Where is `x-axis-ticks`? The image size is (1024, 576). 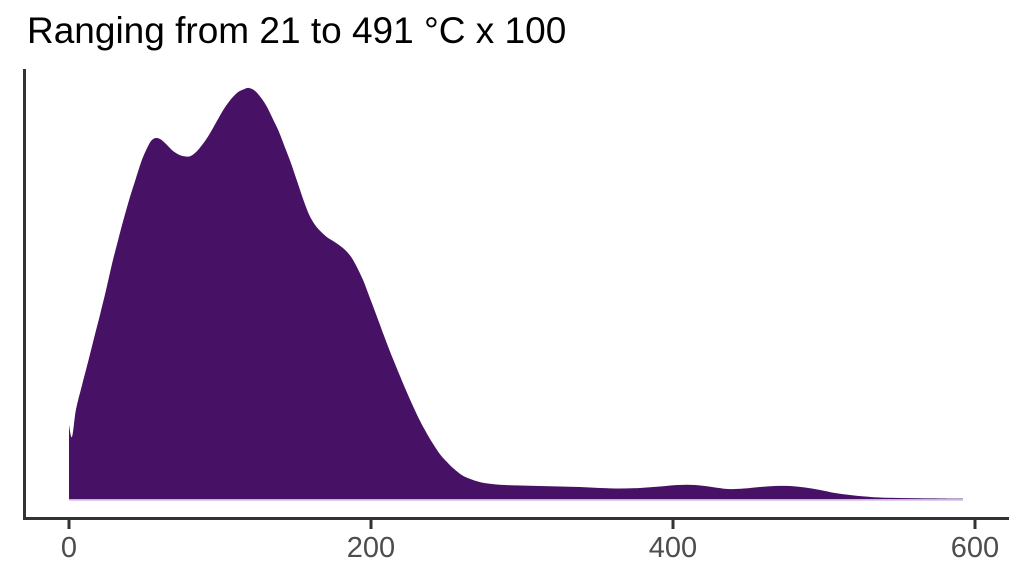
x-axis-ticks is located at coordinates (522, 524).